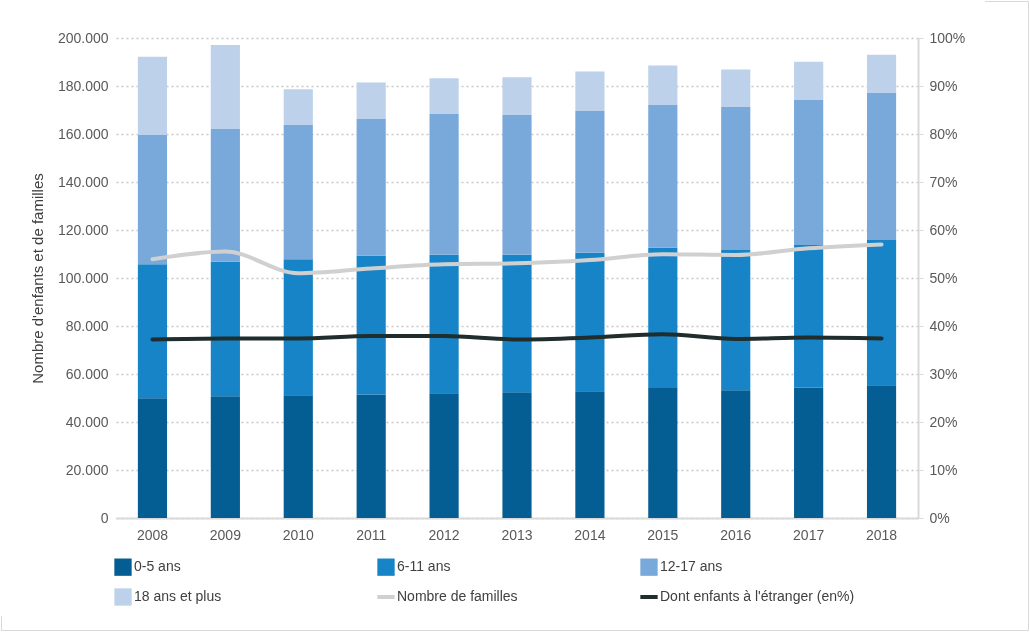 The width and height of the screenshot is (1030, 632). Describe the element at coordinates (371, 534) in the screenshot. I see `x-tick-label: 2011` at that location.